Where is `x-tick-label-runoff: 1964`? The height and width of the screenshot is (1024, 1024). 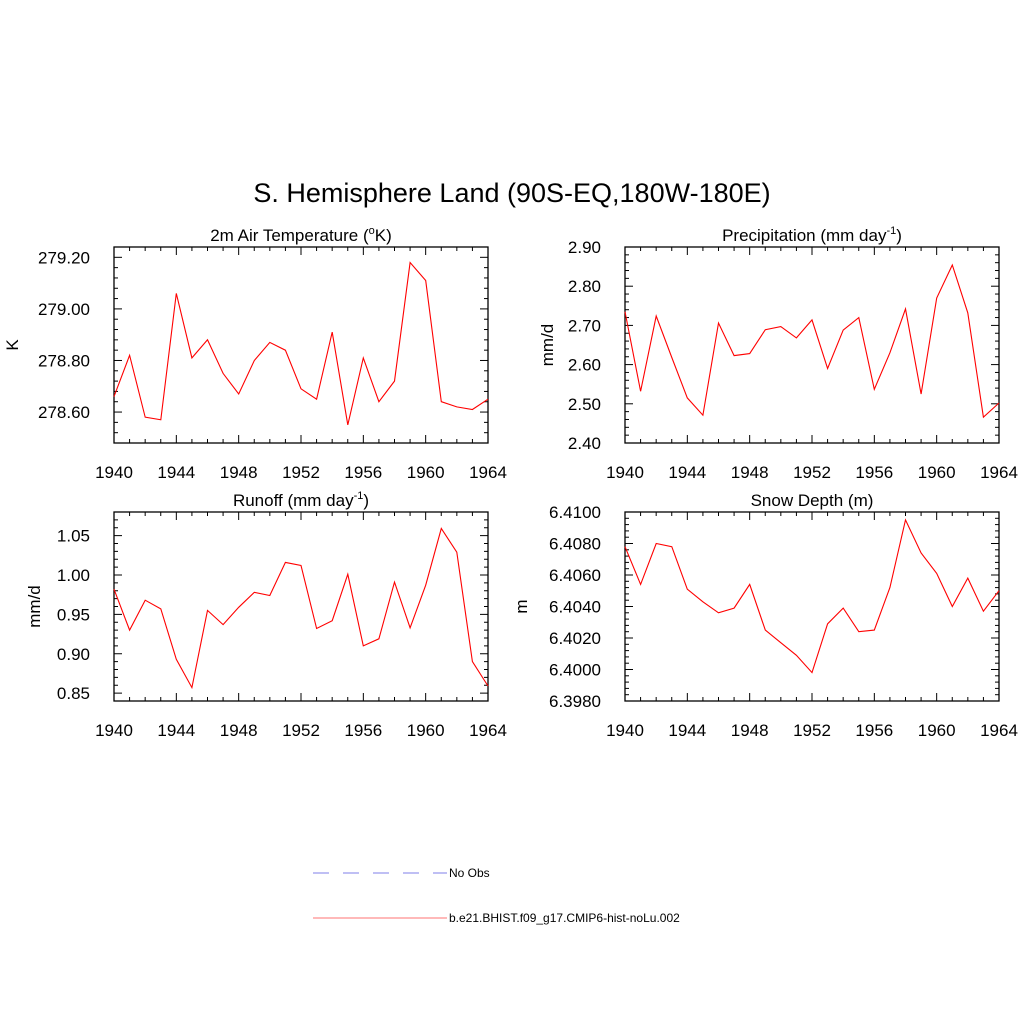 x-tick-label-runoff: 1964 is located at coordinates (488, 730).